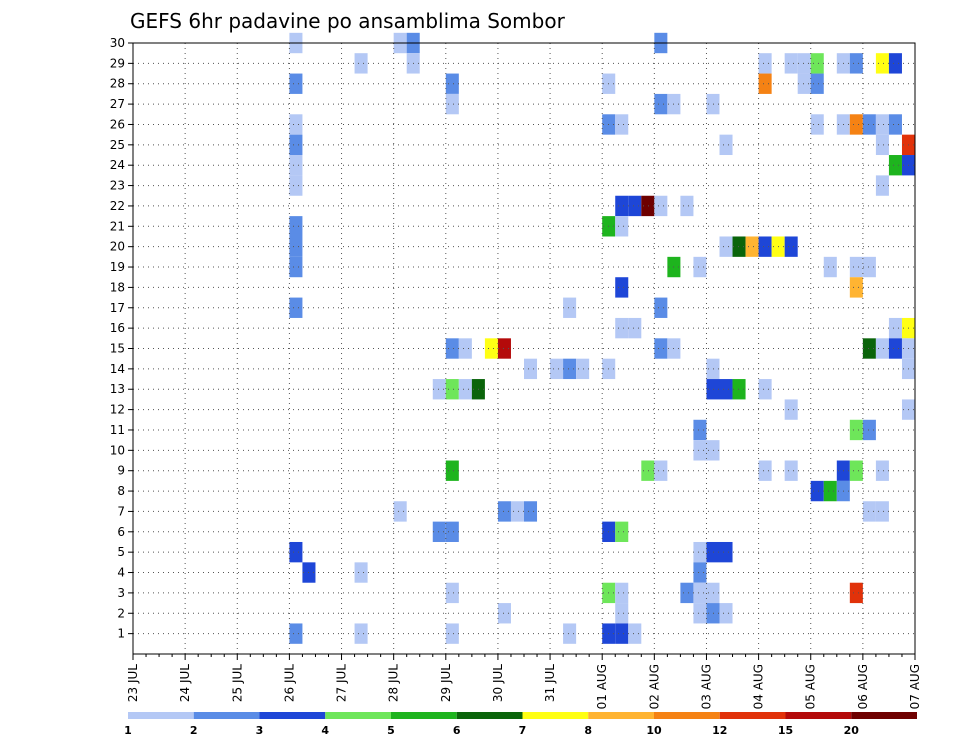 This screenshot has height=742, width=960. I want to click on y-tick-label: 2, so click(121, 613).